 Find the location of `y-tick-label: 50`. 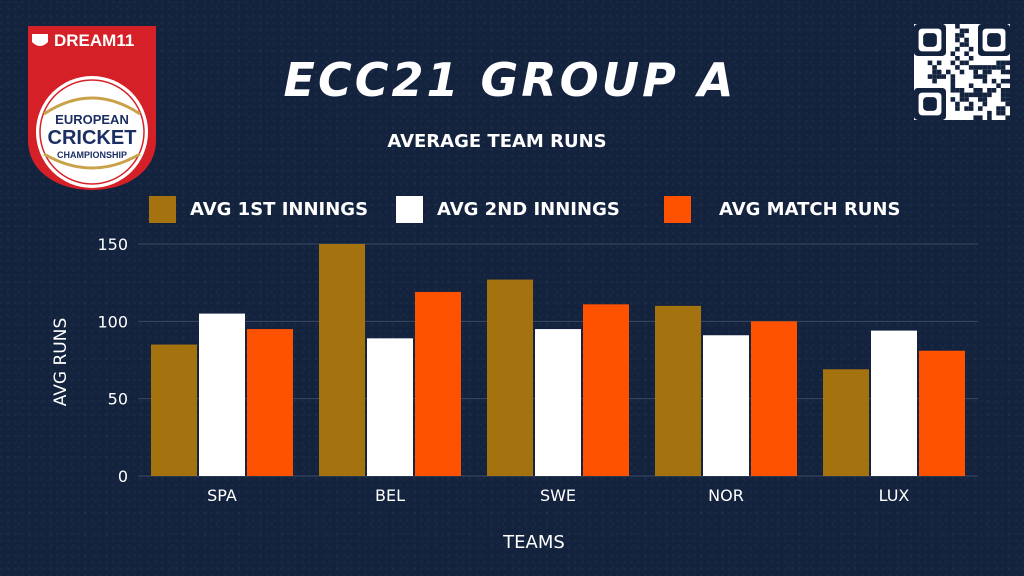

y-tick-label: 50 is located at coordinates (118, 399).